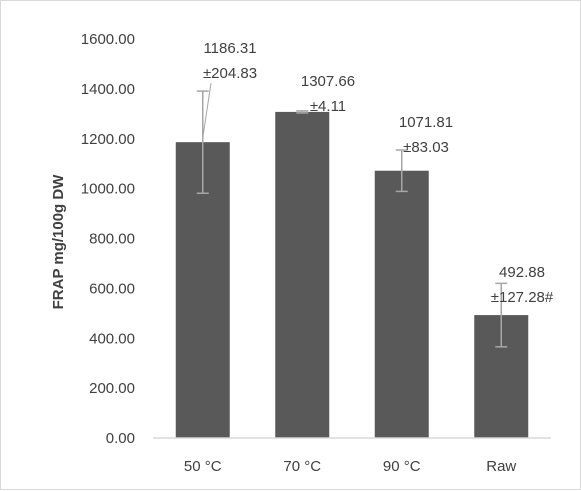 The image size is (581, 491). I want to click on data-label-value: 492.88, so click(522, 272).